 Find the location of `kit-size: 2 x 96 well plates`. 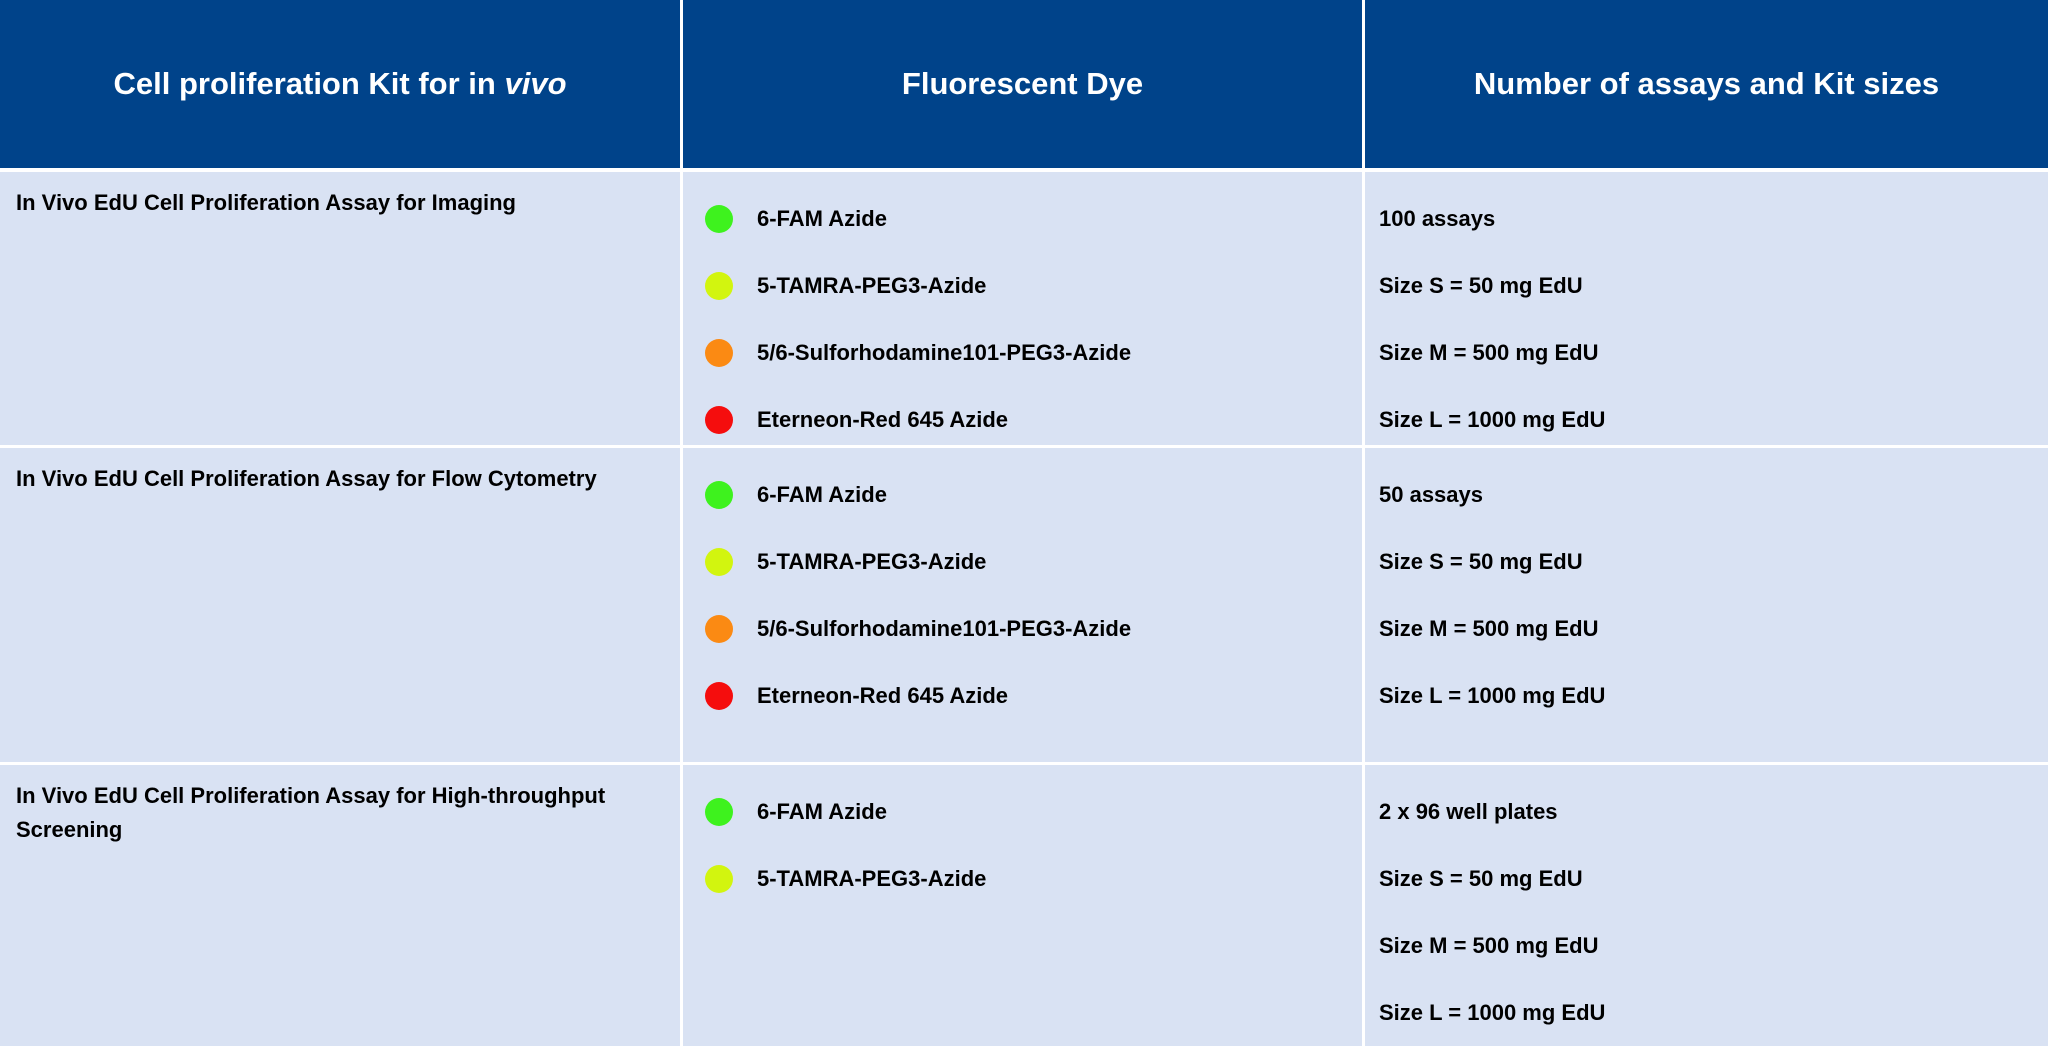

kit-size: 2 x 96 well plates is located at coordinates (1468, 811).